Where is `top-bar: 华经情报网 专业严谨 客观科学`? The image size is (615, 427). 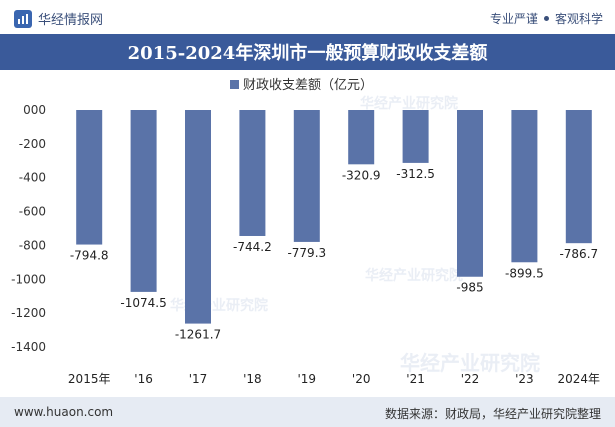
top-bar: 华经情报网 专业严谨 客观科学 is located at coordinates (307, 17).